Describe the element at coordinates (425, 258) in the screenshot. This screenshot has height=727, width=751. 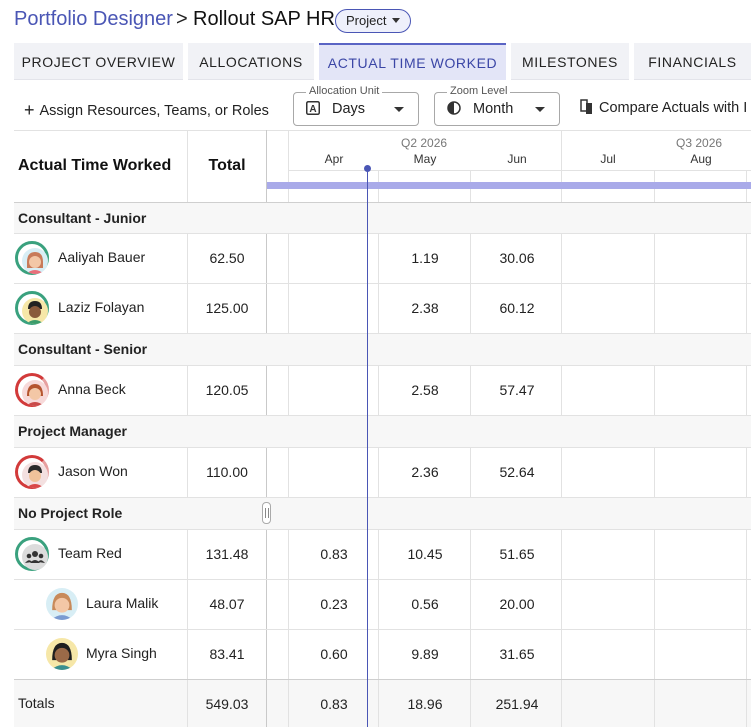
I see `month-value-may: 1.19` at that location.